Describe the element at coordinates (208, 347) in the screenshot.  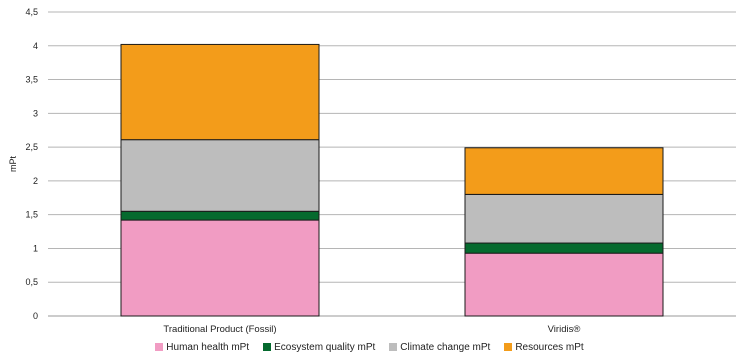
I see `legend-label: Human health mPt` at that location.